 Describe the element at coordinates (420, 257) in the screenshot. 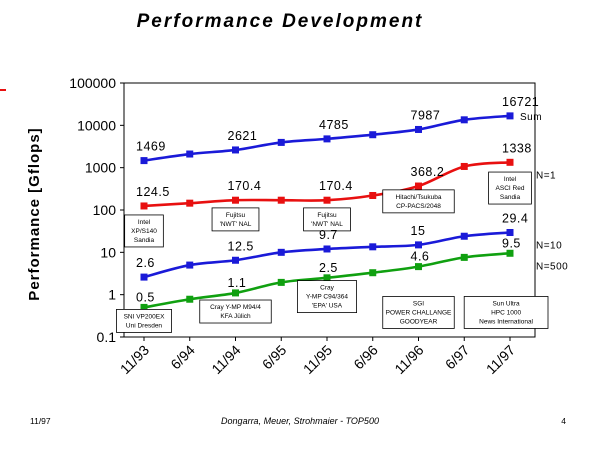

I see `data-label: 4.6` at that location.